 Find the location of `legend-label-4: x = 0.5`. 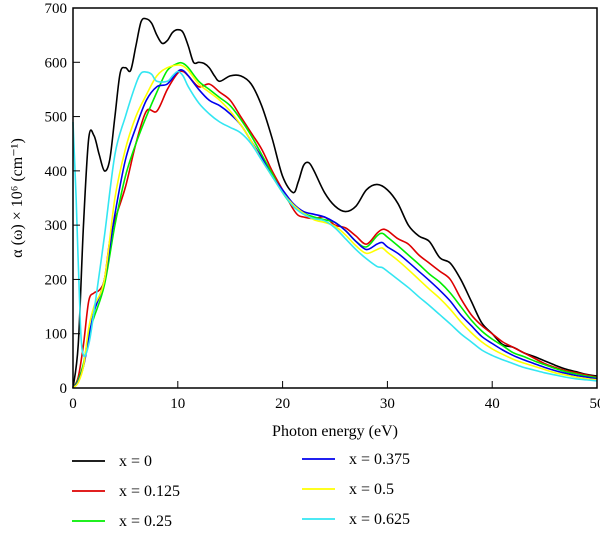

legend-label-4: x = 0.5 is located at coordinates (371, 489).